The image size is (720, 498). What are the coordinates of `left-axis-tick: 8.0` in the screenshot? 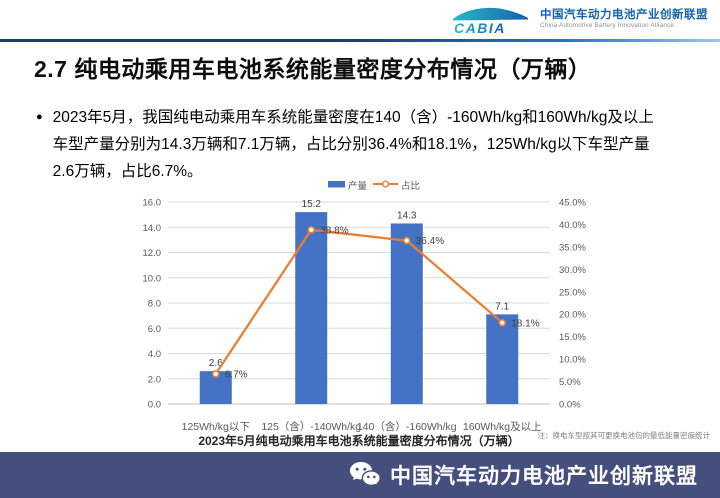 It's located at (154, 304).